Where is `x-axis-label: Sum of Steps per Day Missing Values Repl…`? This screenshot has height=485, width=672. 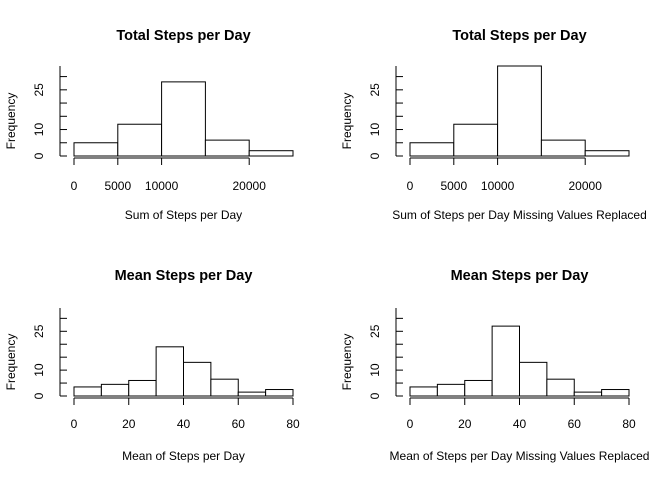
x-axis-label: Sum of Steps per Day Missing Values Repl… is located at coordinates (519, 215).